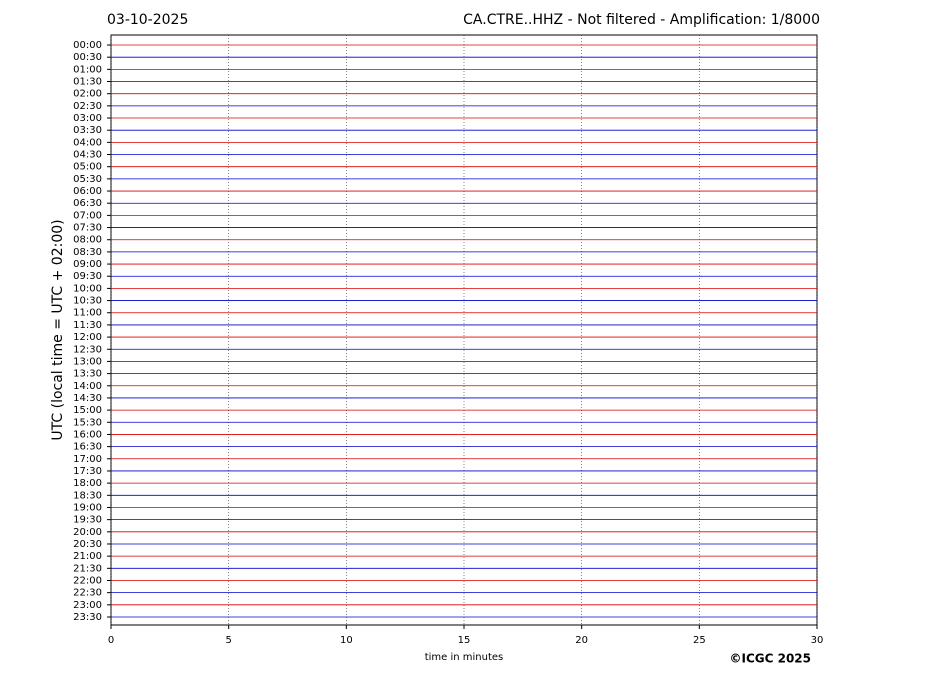 Image resolution: width=927 pixels, height=696 pixels. What do you see at coordinates (87, 386) in the screenshot?
I see `y-tick-label: 14:00` at bounding box center [87, 386].